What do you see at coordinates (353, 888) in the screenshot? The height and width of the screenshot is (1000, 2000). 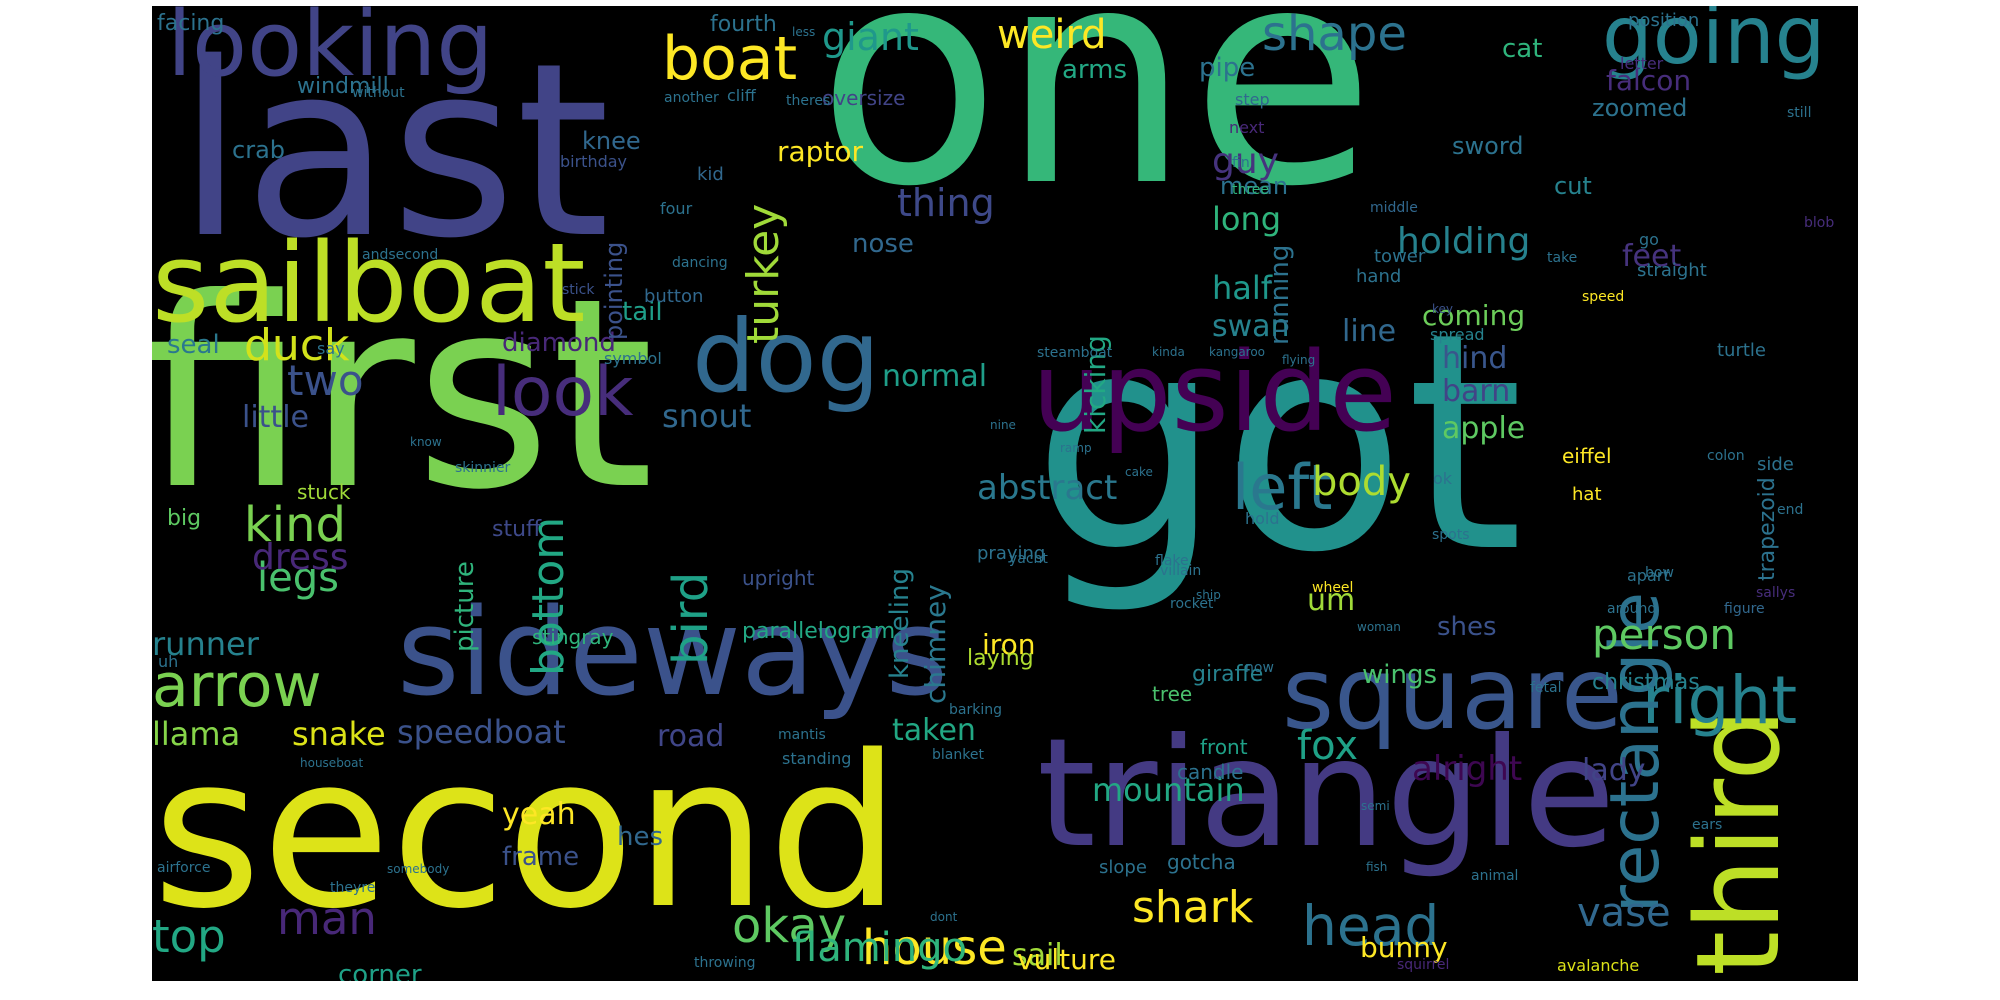 I see `word-theyre: theyre` at bounding box center [353, 888].